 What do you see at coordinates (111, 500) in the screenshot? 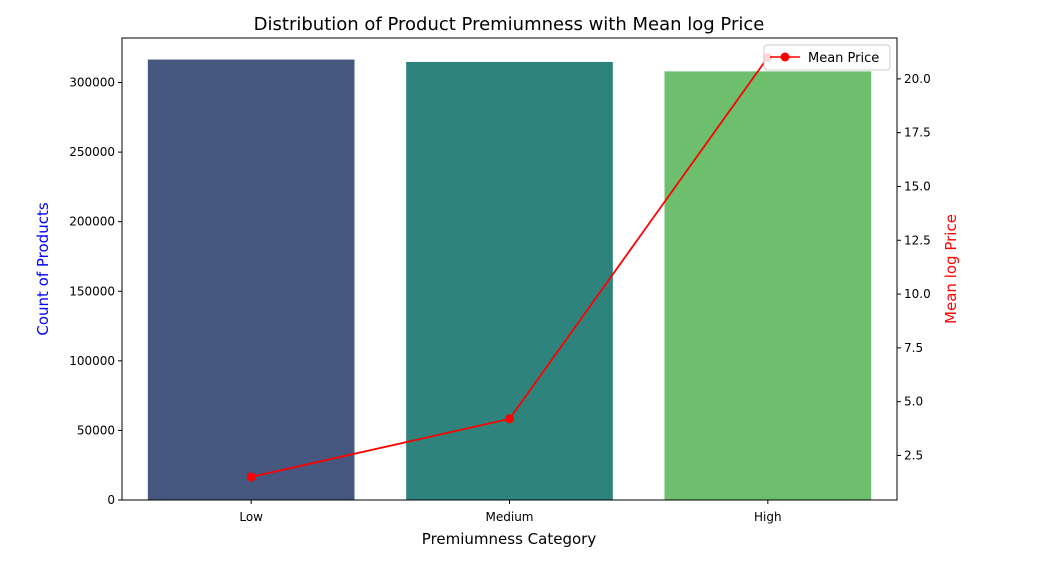
I see `y-tick-label: 0` at bounding box center [111, 500].